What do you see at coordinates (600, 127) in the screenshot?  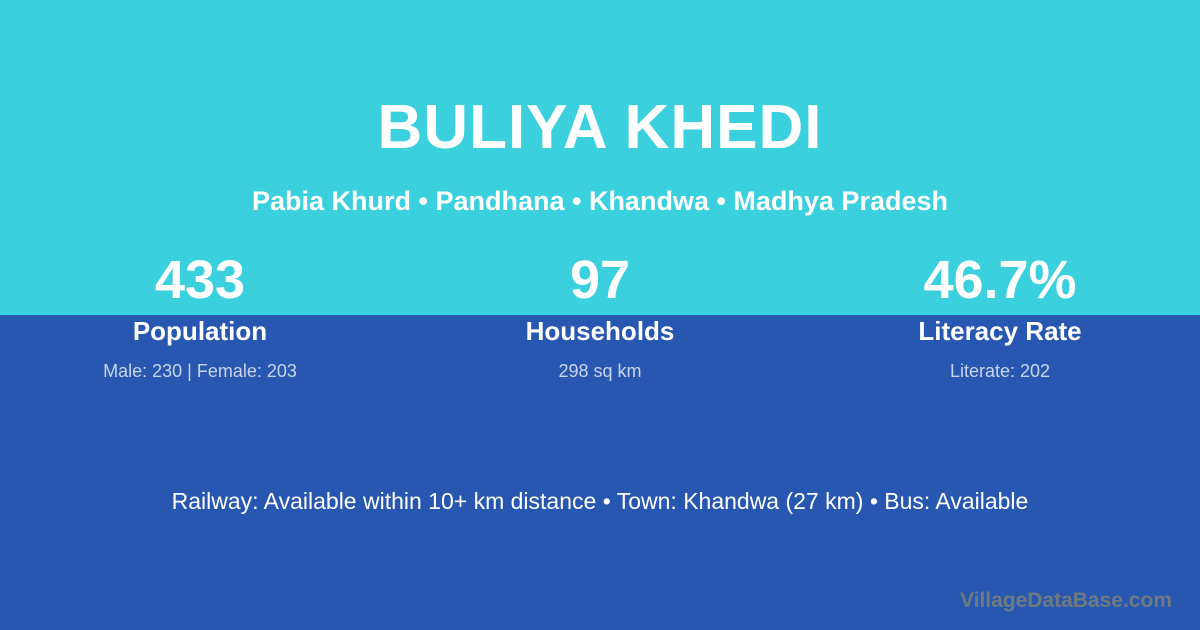 I see `village-title: BULIYA KHEDI` at bounding box center [600, 127].